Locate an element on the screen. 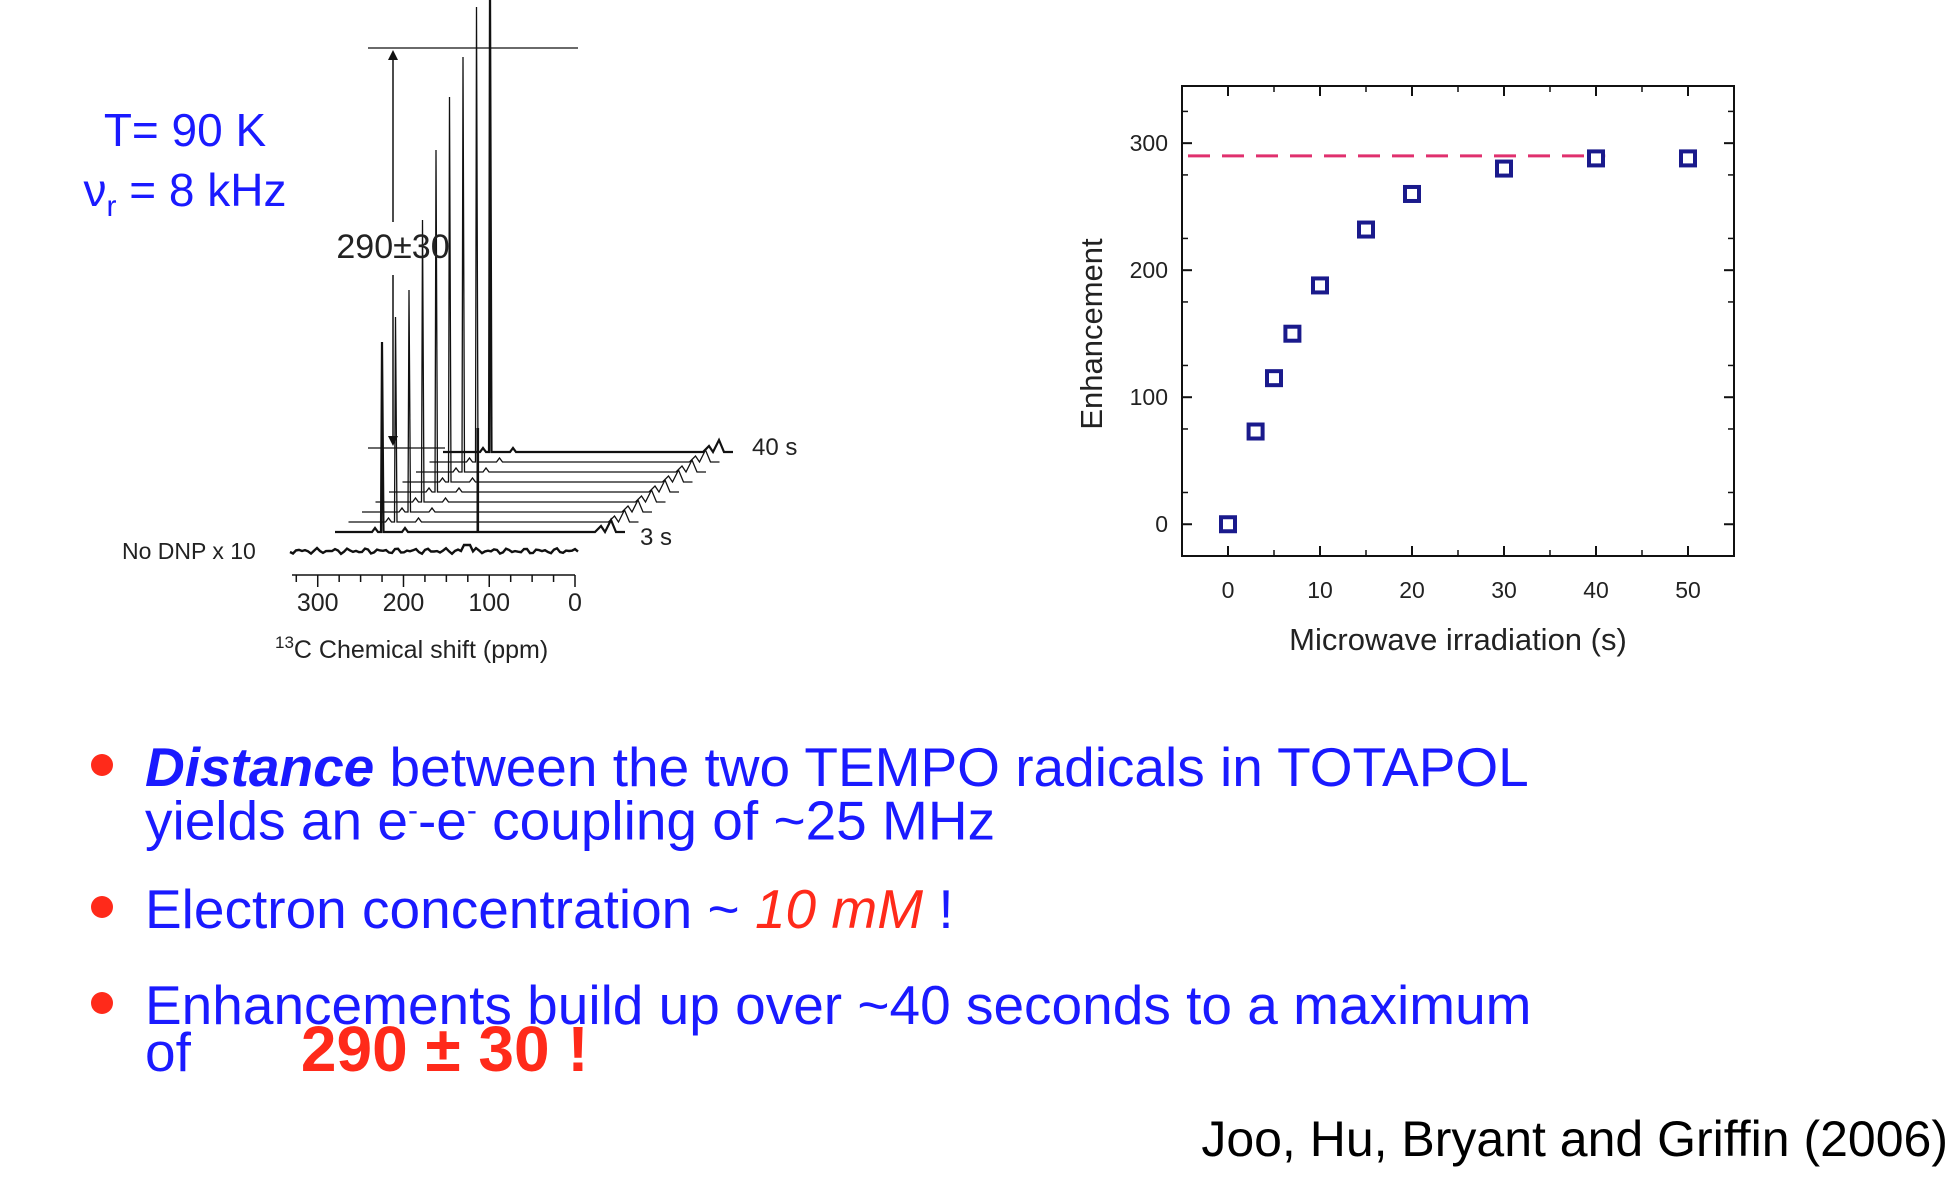 The height and width of the screenshot is (1184, 1958). nu-subscript: r is located at coordinates (111, 207).